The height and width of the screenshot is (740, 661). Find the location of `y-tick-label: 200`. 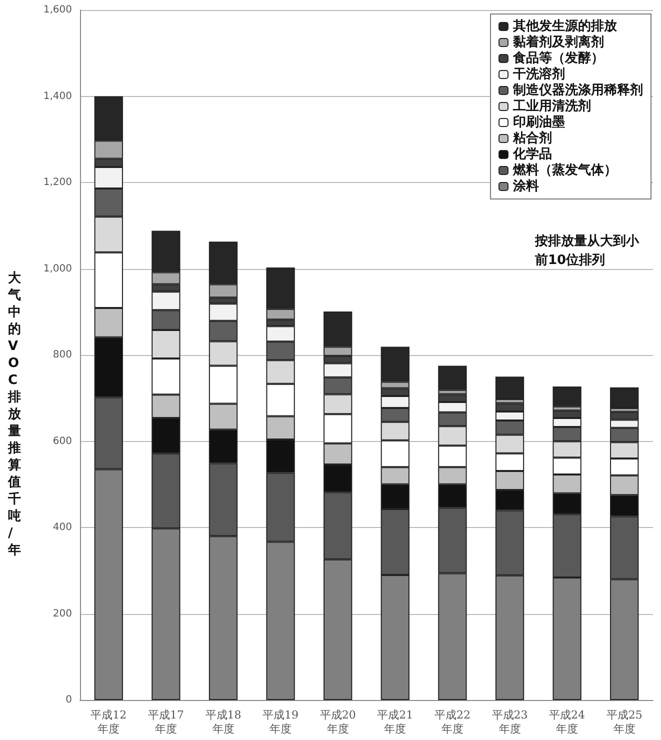

y-tick-label: 200 is located at coordinates (62, 614).